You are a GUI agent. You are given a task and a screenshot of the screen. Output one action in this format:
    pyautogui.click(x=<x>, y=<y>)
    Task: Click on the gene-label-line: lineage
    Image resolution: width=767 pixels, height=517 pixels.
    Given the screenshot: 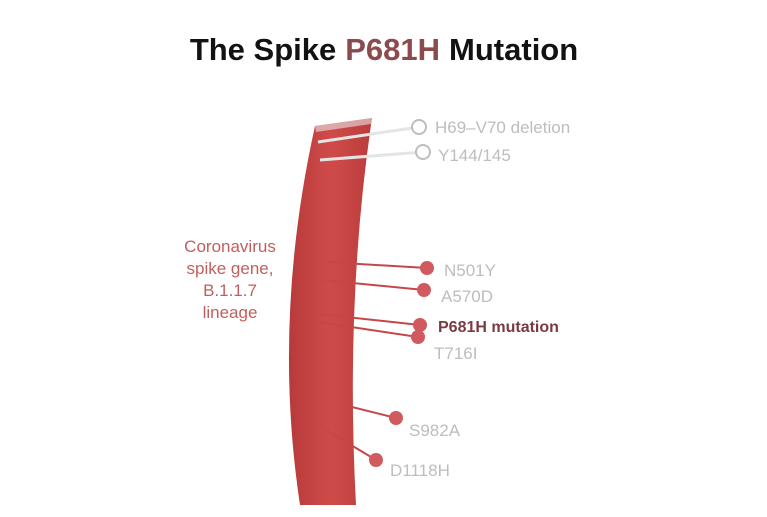 What is the action you would take?
    pyautogui.click(x=230, y=312)
    